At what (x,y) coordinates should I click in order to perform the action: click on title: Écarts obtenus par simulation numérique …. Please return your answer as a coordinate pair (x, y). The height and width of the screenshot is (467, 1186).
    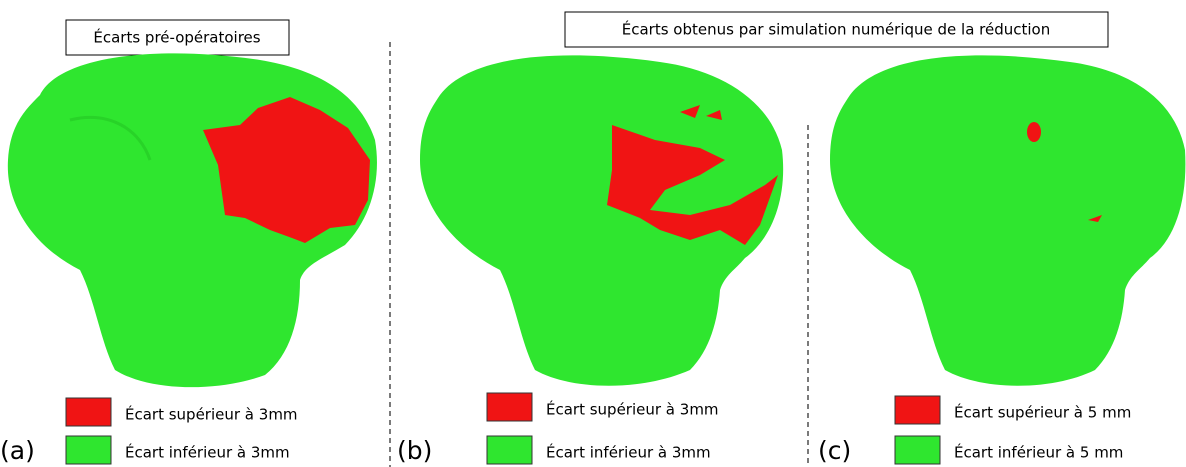
    Looking at the image, I should click on (836, 29).